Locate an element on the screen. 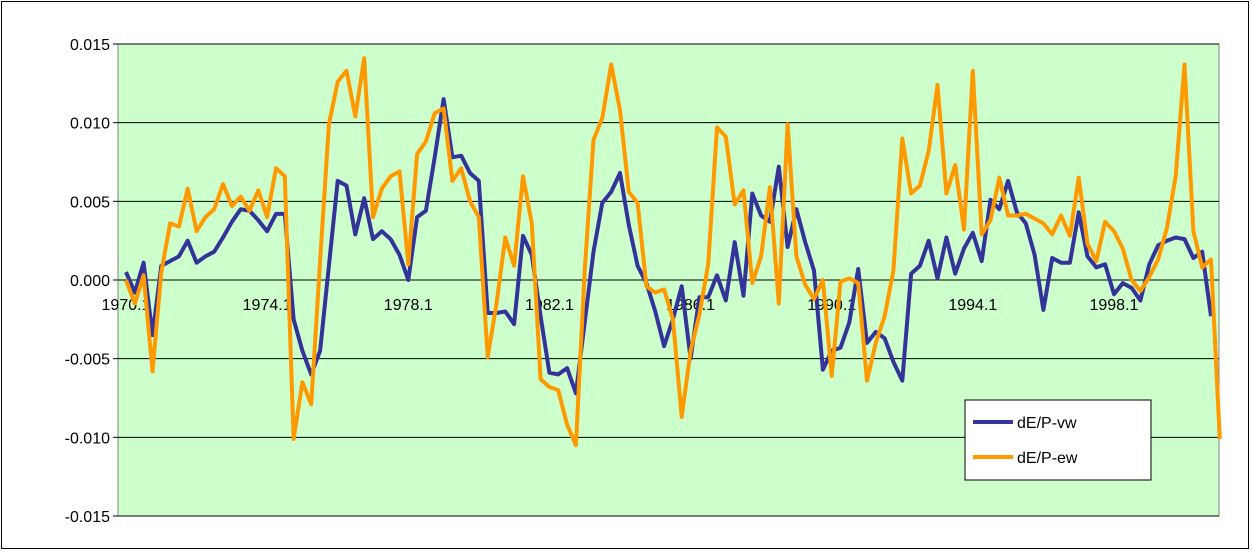 Image resolution: width=1252 pixels, height=552 pixels. legend: dE/P-vw dE/P-ew is located at coordinates (1058, 440).